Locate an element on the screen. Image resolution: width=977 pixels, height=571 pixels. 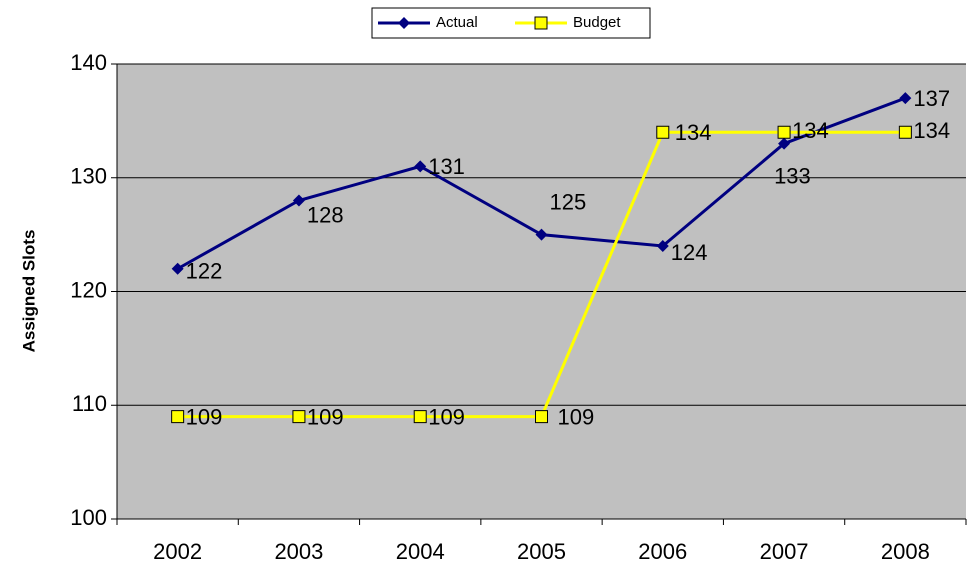
y-tick-label: 110 is located at coordinates (89, 403).